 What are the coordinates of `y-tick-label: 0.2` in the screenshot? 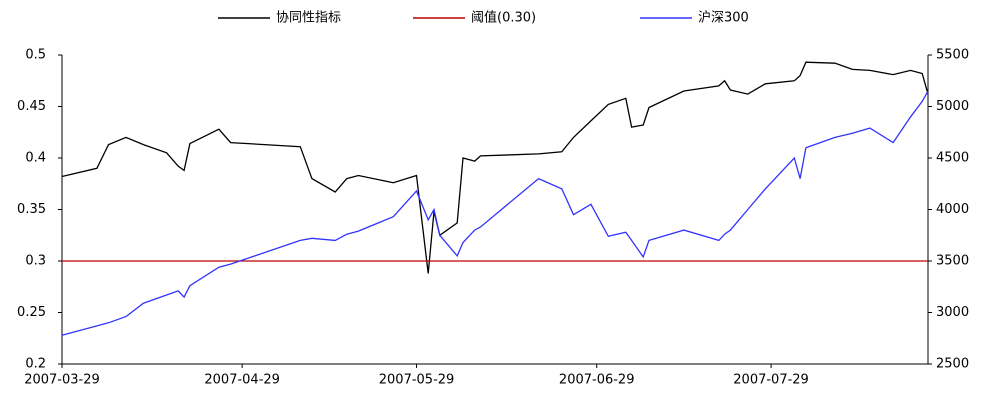 It's located at (35, 364).